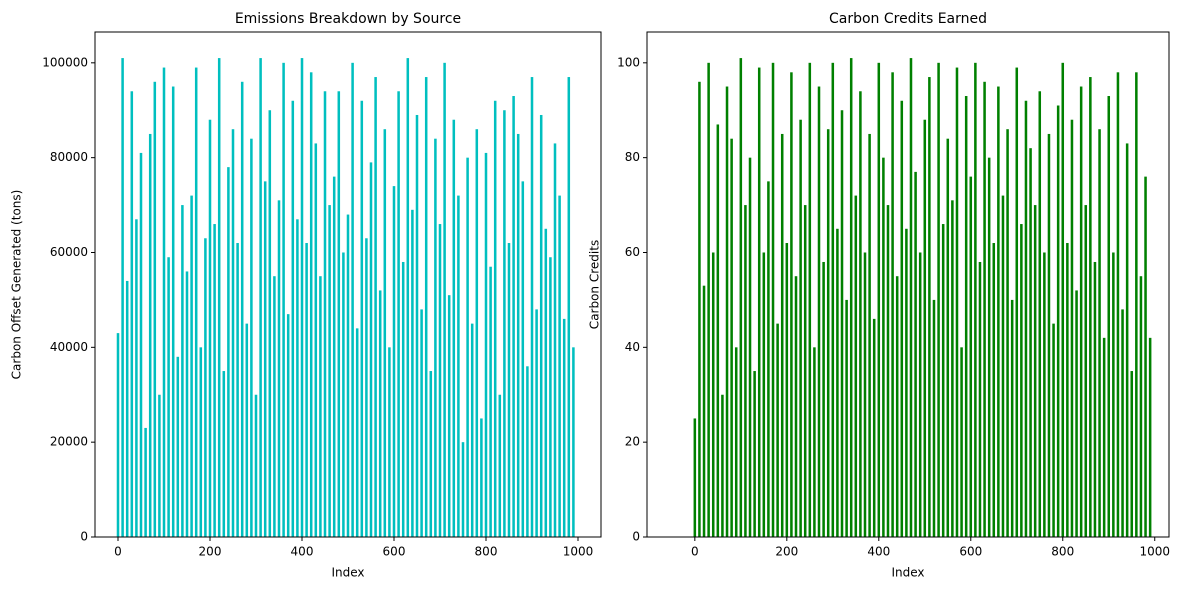  Describe the element at coordinates (632, 157) in the screenshot. I see `y-tick-label: 80` at that location.